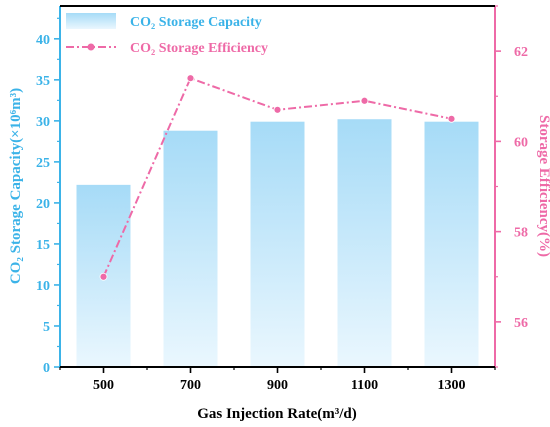  Describe the element at coordinates (43, 122) in the screenshot. I see `left-tick-label: 30` at that location.